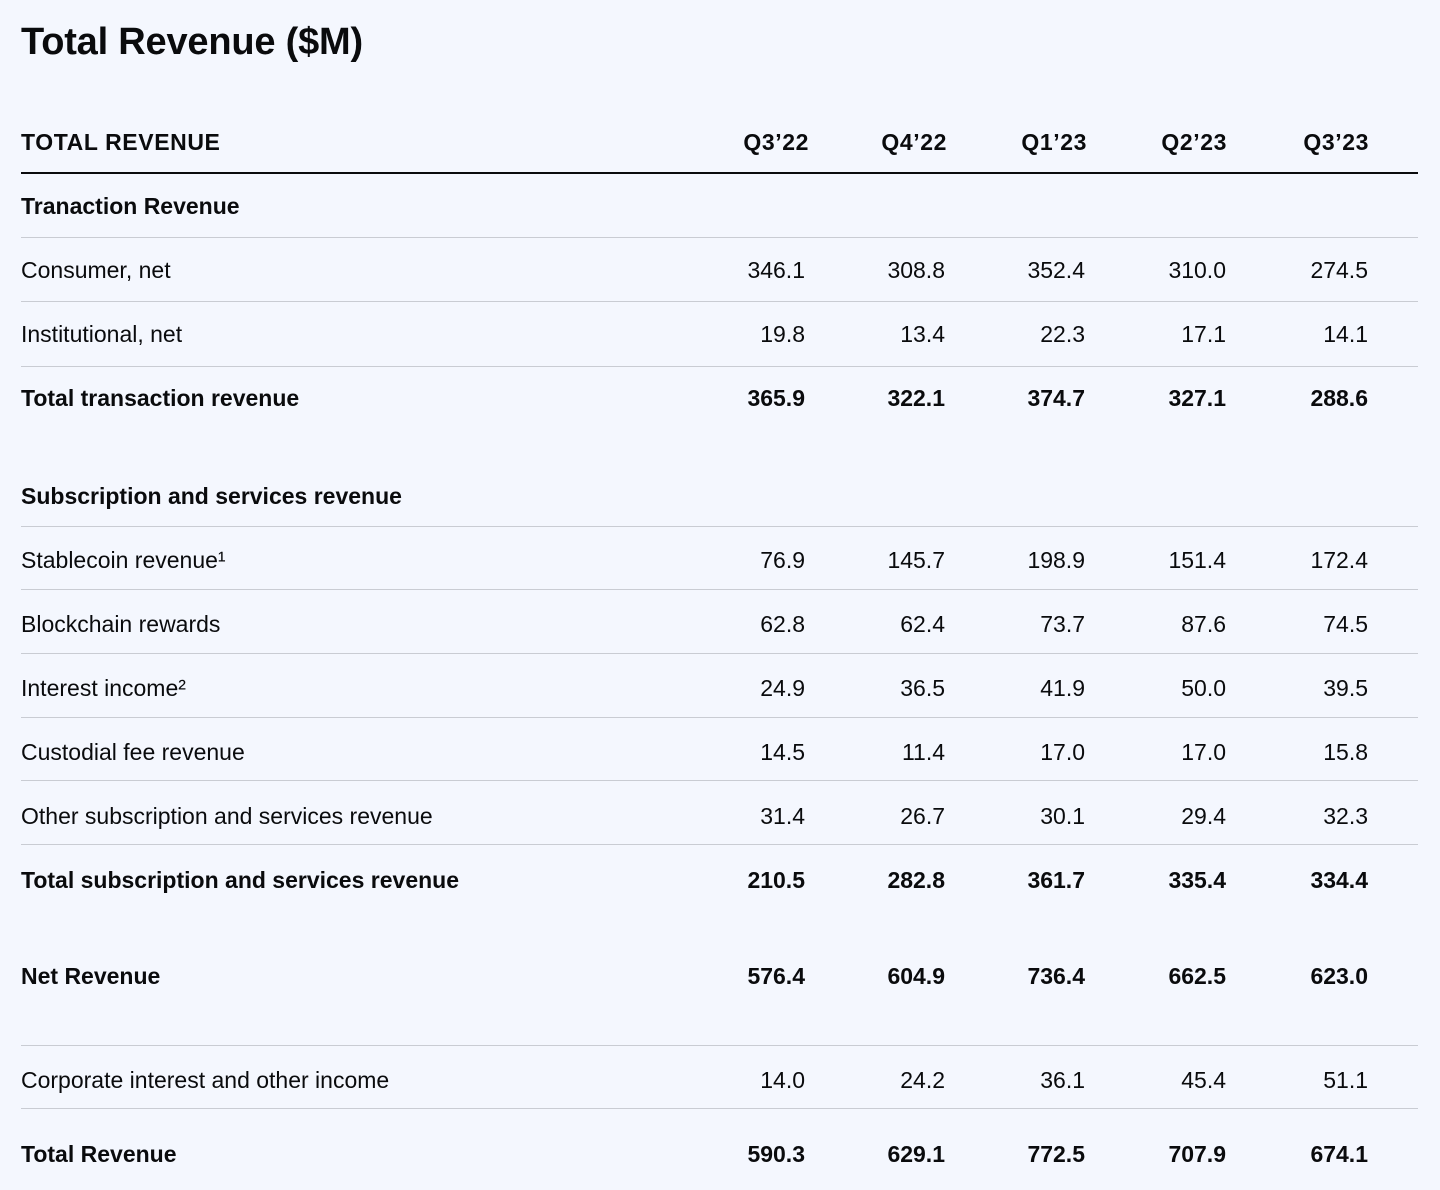  What do you see at coordinates (1056, 880) in the screenshot?
I see `total-value: 361.7` at bounding box center [1056, 880].